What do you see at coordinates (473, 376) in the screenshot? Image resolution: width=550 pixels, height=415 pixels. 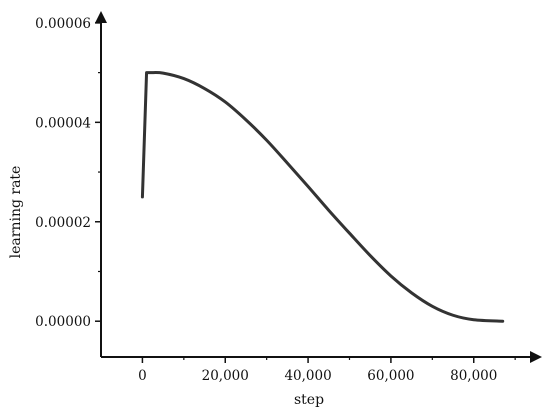 I see `x-tick-label: 80,000` at bounding box center [473, 376].